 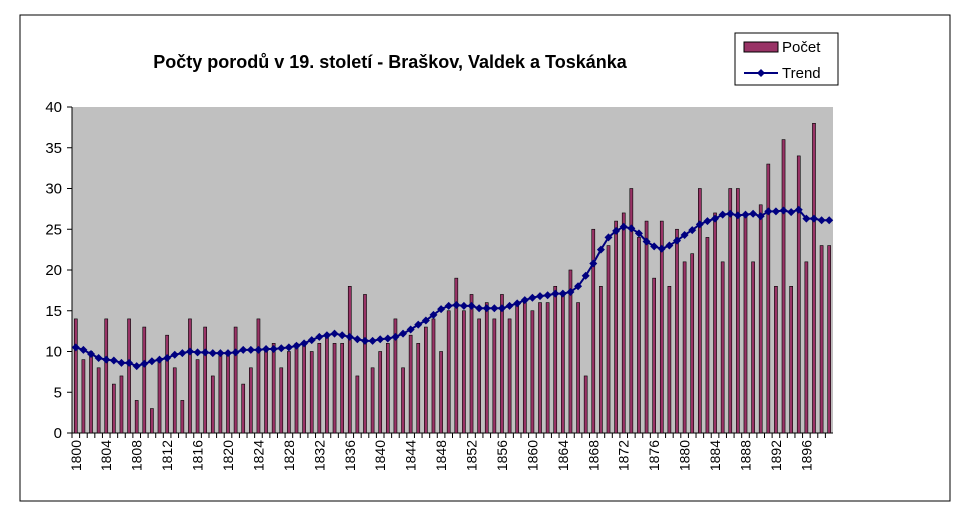 I want to click on x-tick-label: 1836, so click(x=350, y=455).